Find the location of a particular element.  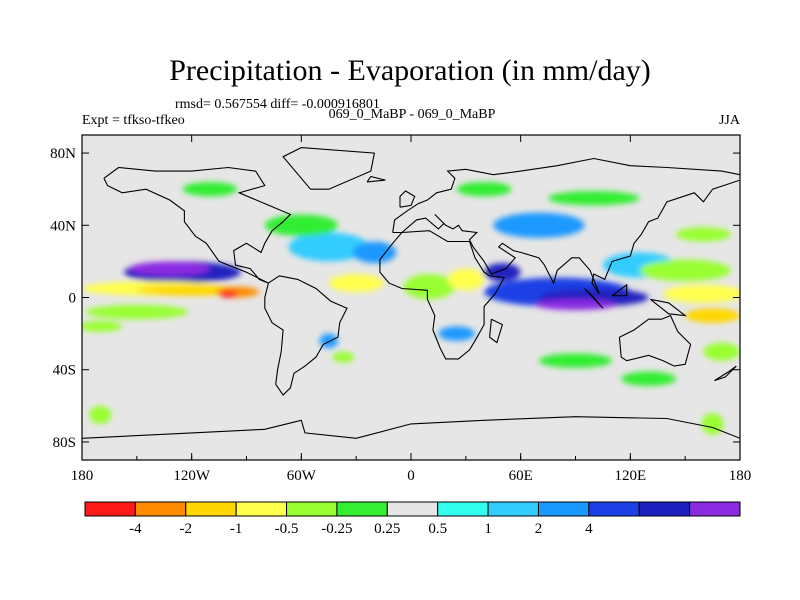

y-tick-label: 0 is located at coordinates (73, 299).